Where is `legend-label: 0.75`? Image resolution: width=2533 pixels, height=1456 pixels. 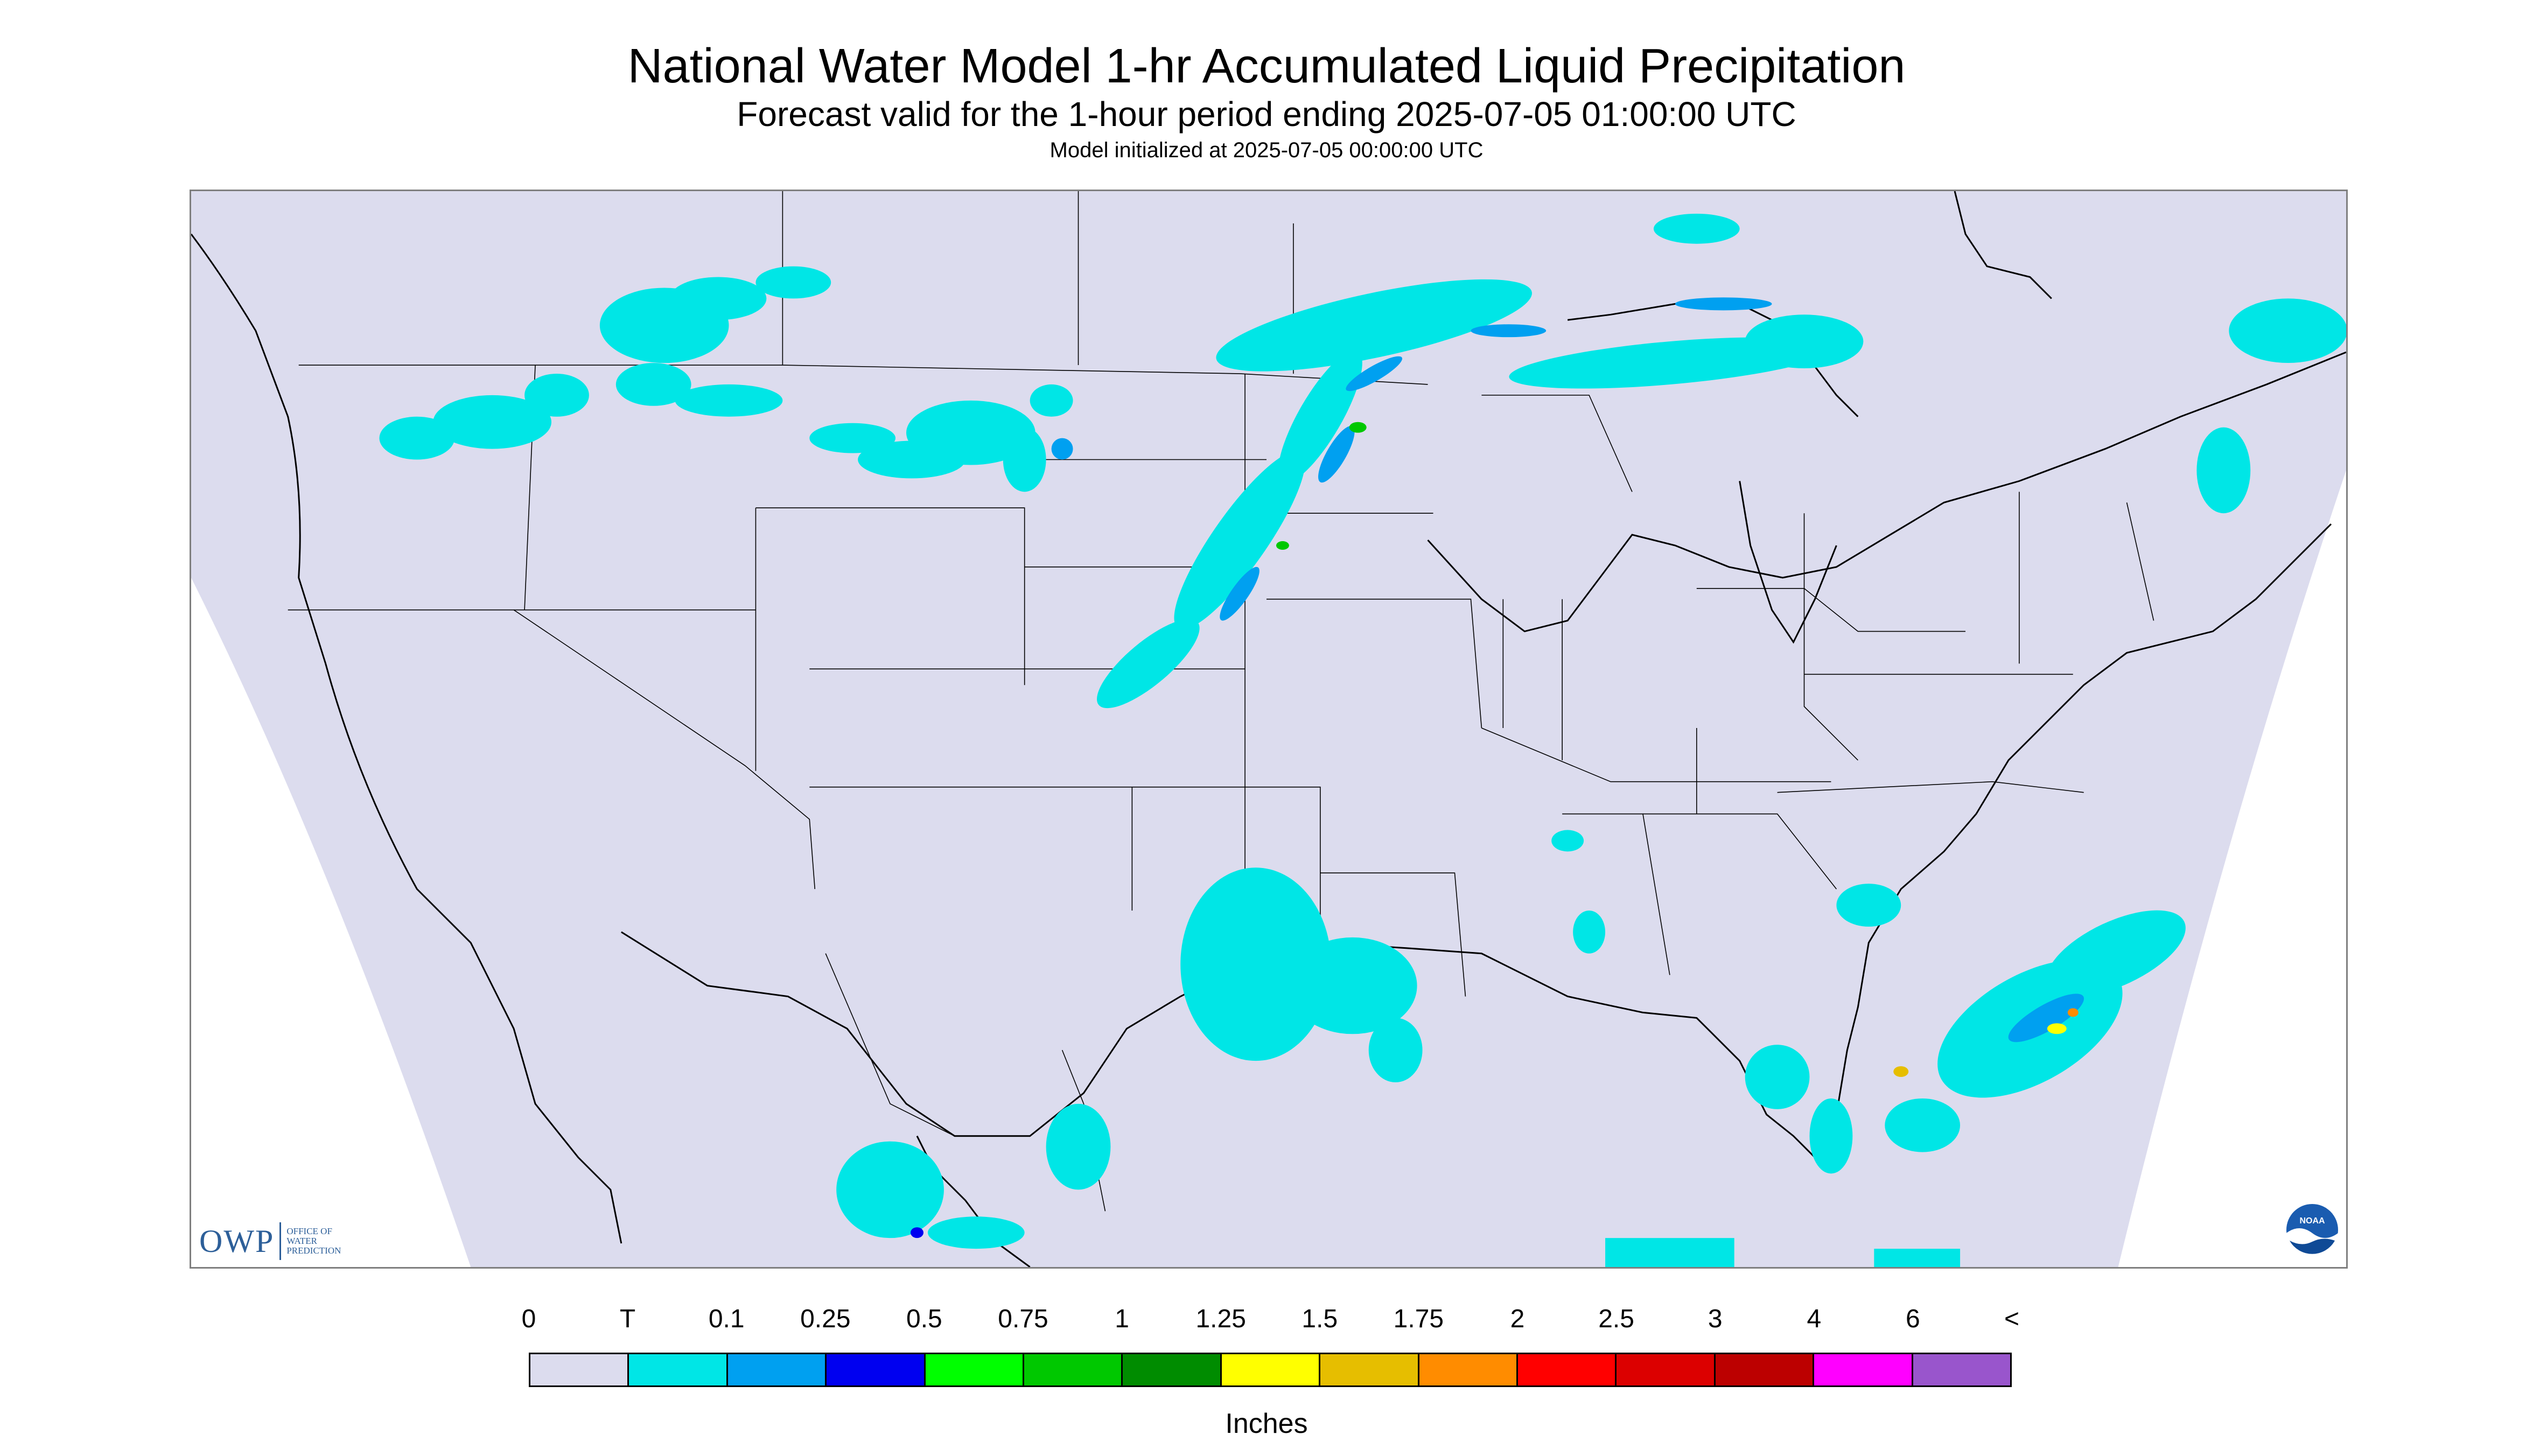
legend-label: 0.75 is located at coordinates (1023, 1319).